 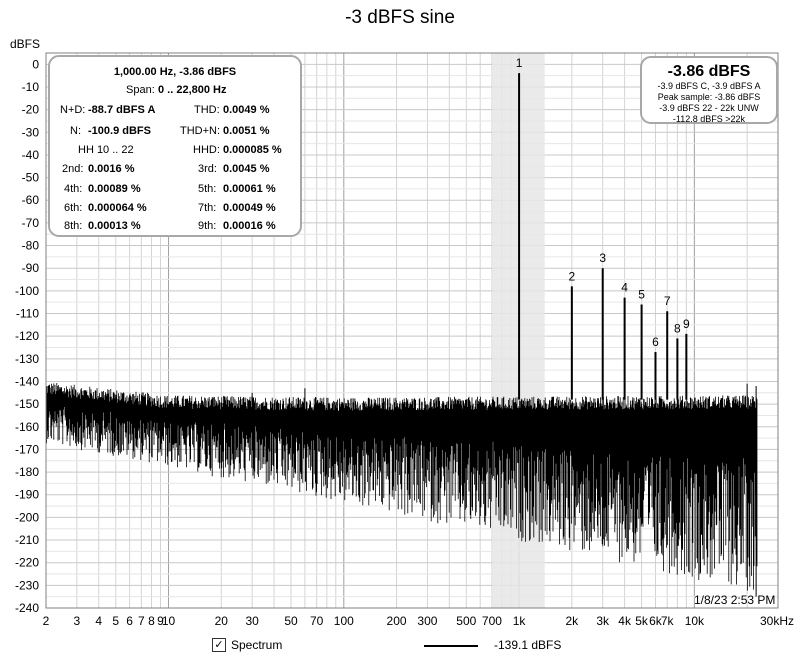 I want to click on y-tick-label: -90, so click(x=31, y=268).